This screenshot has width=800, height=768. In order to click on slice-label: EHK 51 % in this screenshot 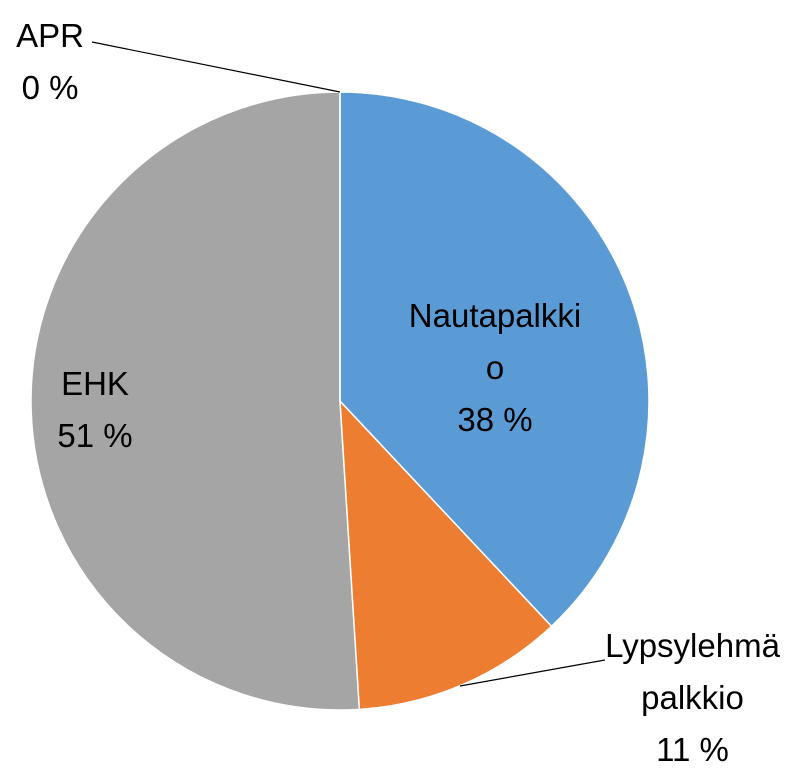, I will do `click(95, 410)`.